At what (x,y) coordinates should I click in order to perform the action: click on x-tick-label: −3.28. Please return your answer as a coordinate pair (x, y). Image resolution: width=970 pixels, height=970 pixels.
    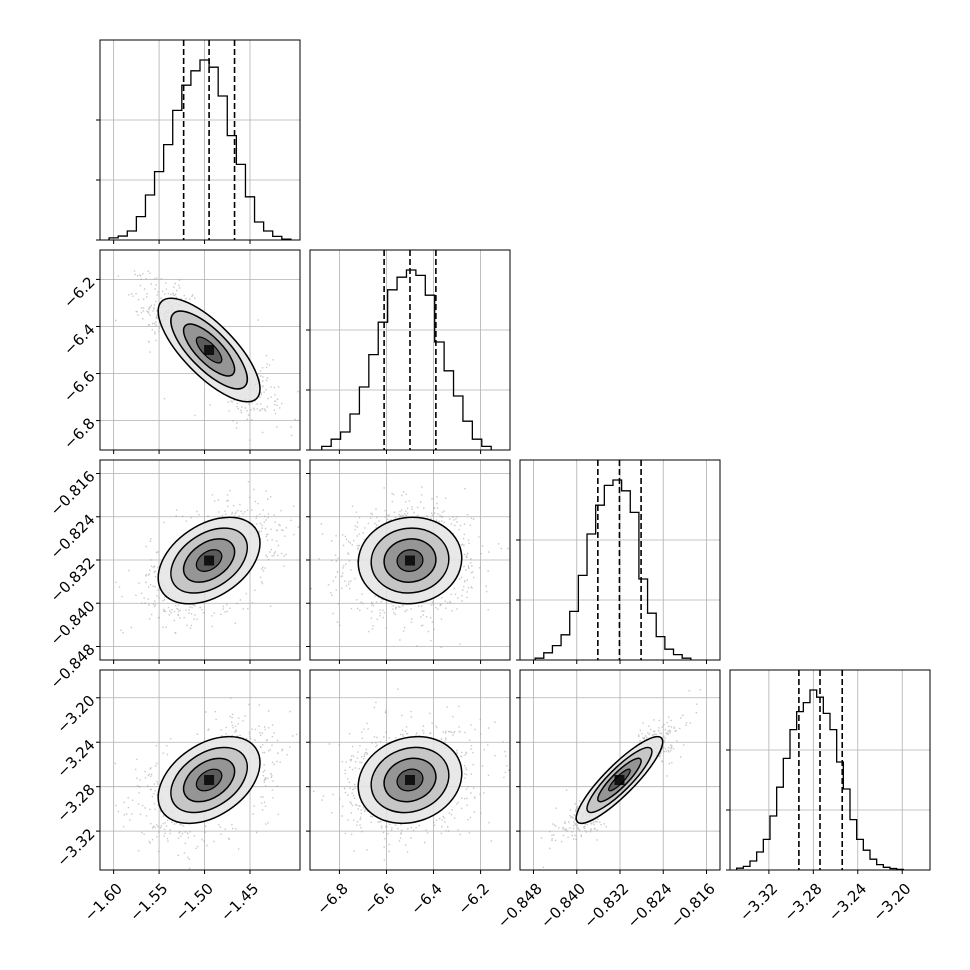
    Looking at the image, I should click on (802, 902).